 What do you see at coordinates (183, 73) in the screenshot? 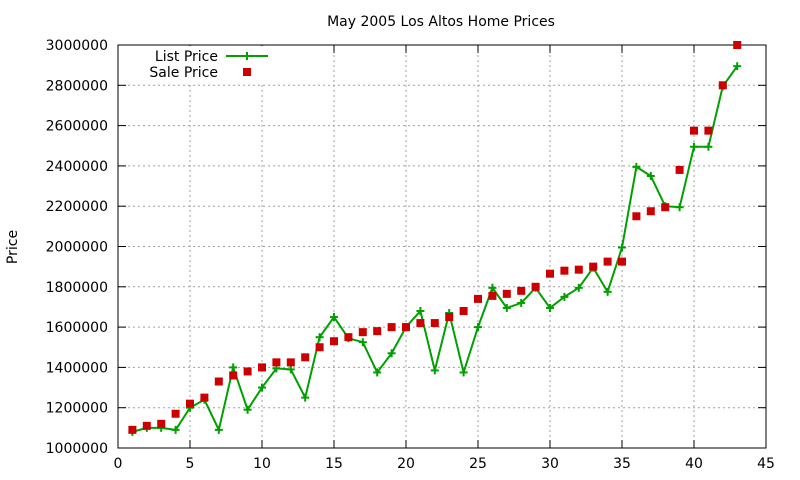
I see `legend-label: Sale Price` at bounding box center [183, 73].